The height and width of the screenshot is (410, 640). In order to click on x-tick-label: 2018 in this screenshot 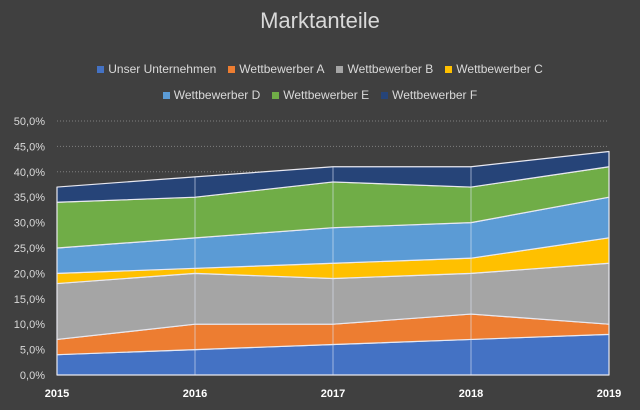, I will do `click(471, 394)`.